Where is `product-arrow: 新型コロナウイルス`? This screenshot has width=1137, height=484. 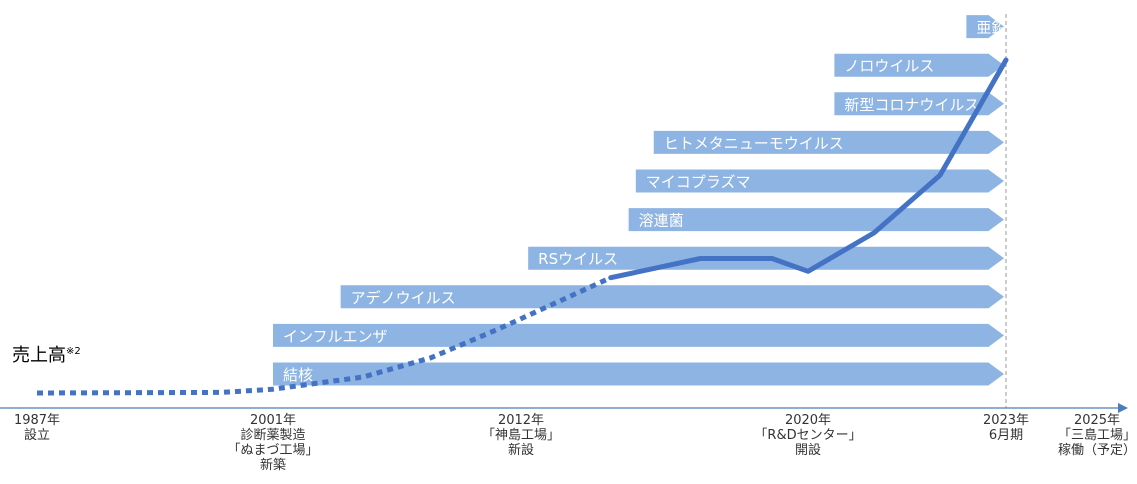 product-arrow: 新型コロナウイルス is located at coordinates (919, 104).